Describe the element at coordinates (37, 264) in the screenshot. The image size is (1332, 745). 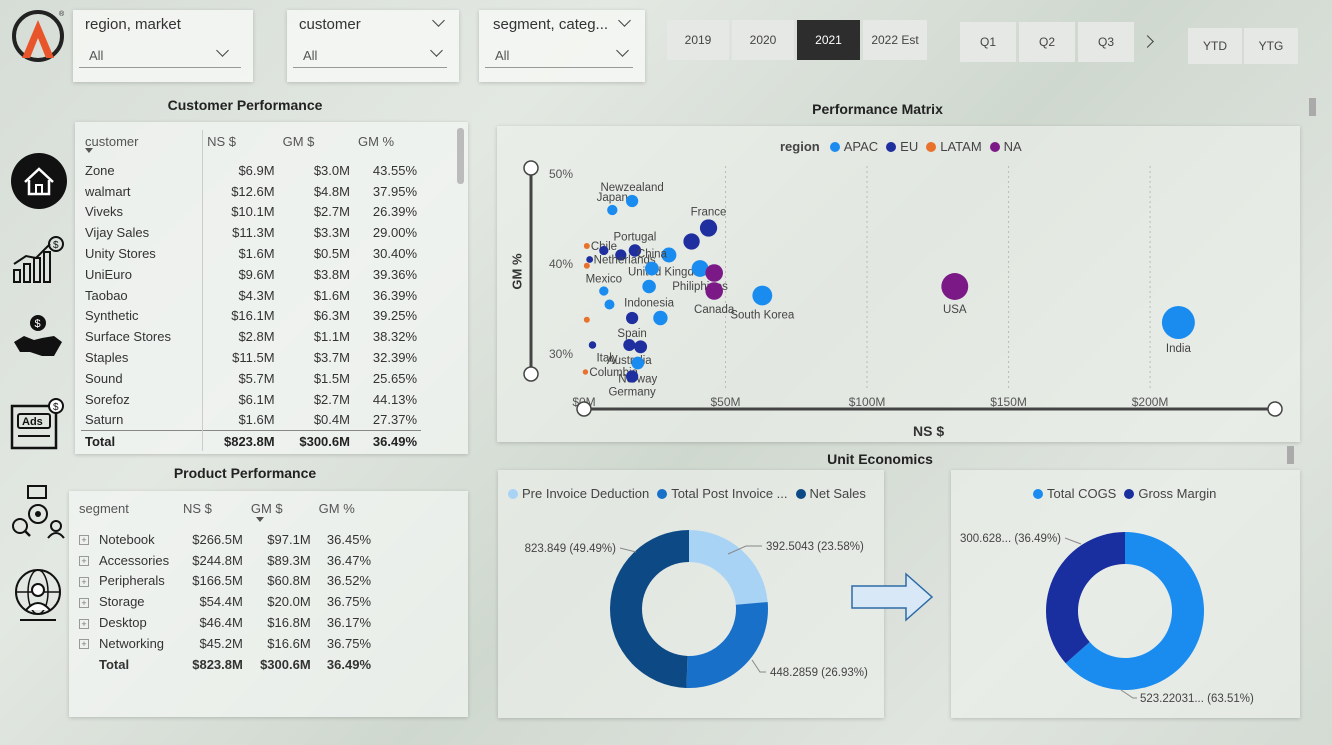
I see `finance-growth-icon: $` at that location.